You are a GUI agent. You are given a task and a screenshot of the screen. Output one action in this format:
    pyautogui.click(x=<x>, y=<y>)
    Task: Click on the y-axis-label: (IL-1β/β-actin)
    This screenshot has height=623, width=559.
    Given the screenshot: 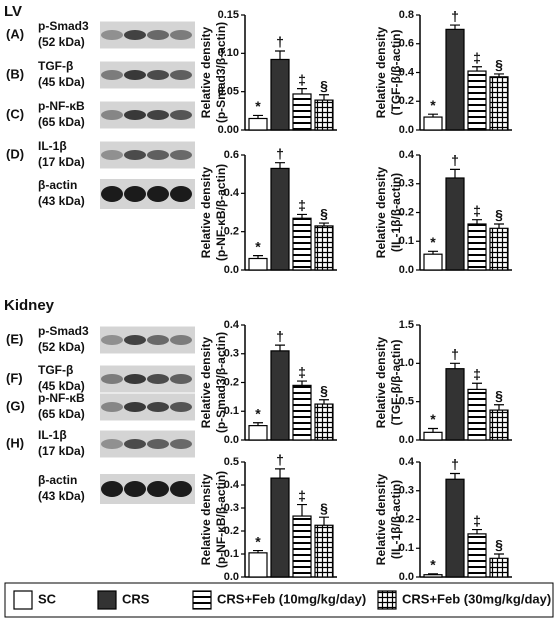 What is the action you would take?
    pyautogui.click(x=396, y=519)
    